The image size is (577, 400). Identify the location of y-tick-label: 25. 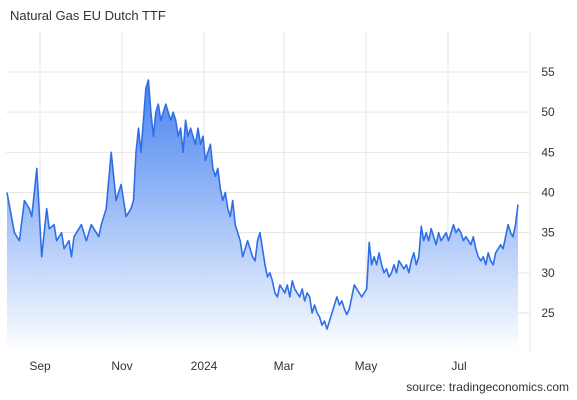
(548, 313).